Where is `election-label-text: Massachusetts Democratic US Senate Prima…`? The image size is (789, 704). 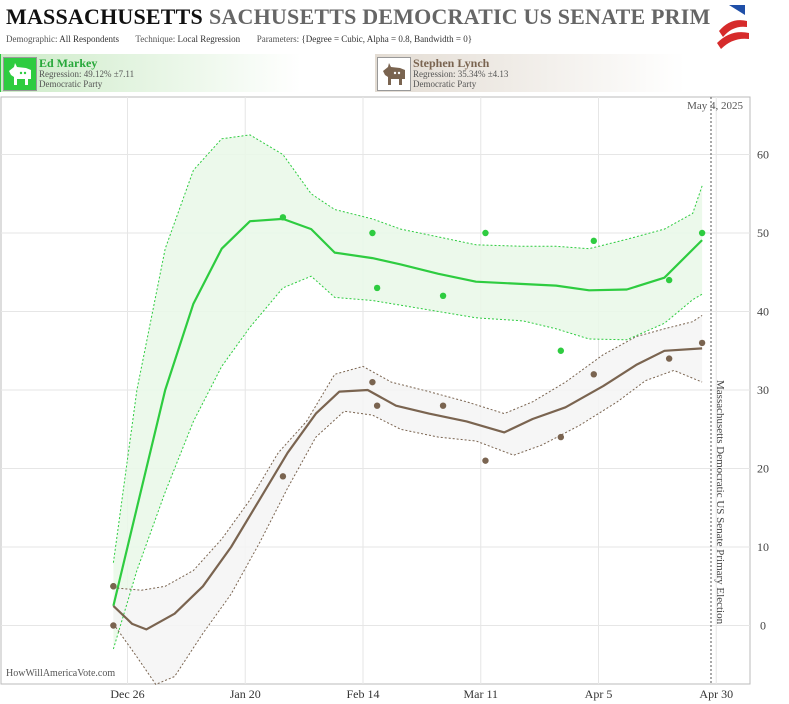
election-label-text: Massachusetts Democratic US Senate Prima… is located at coordinates (720, 502).